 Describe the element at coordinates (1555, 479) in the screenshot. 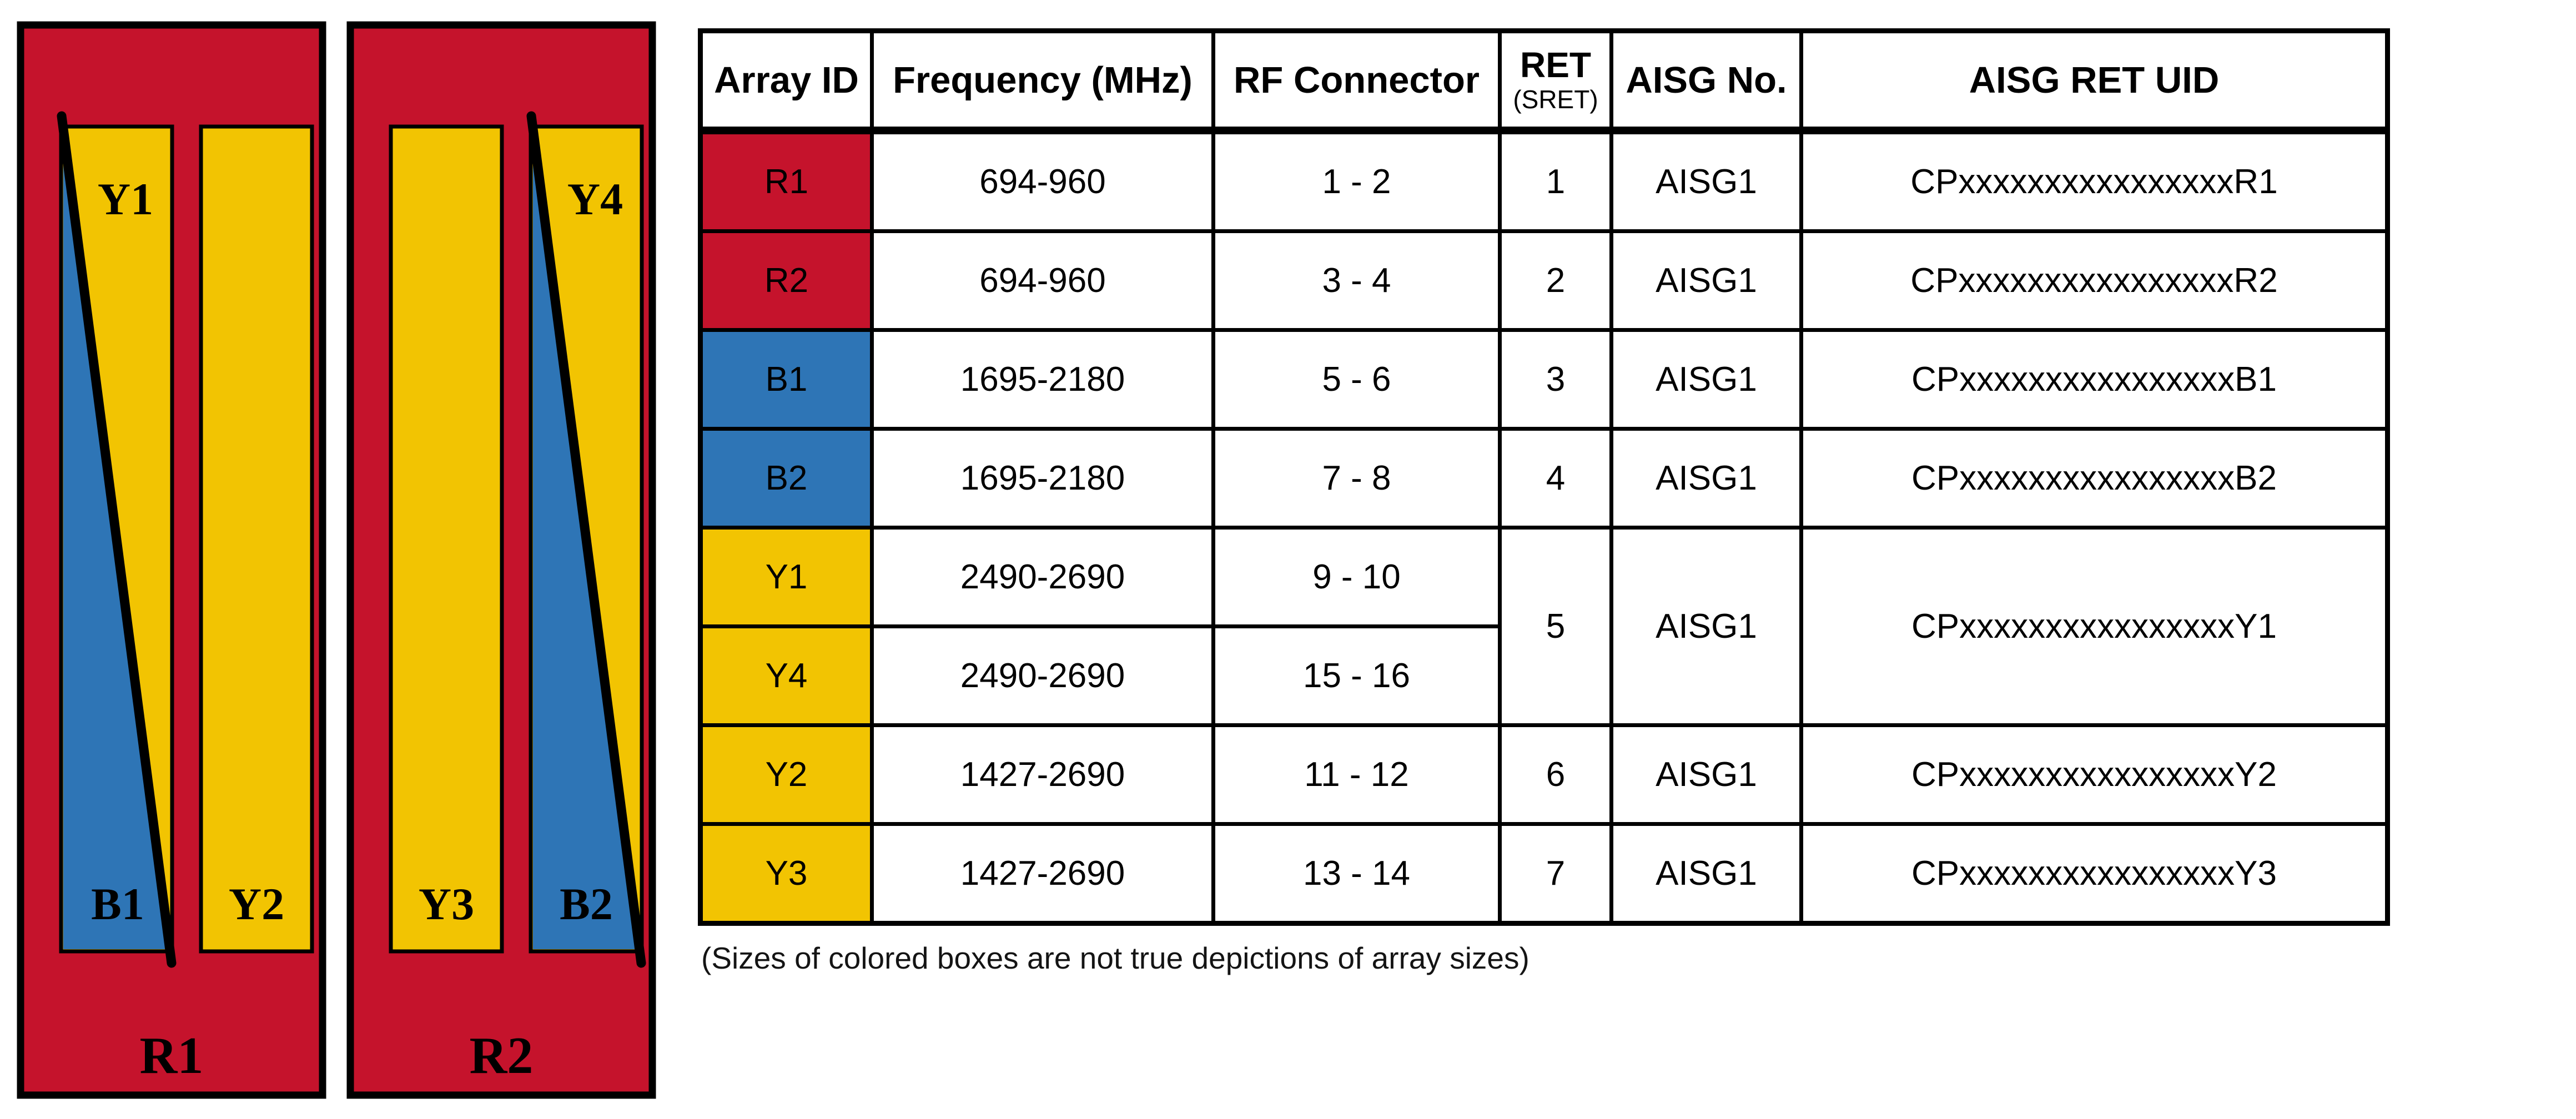

I see `cell-ret: 4` at that location.